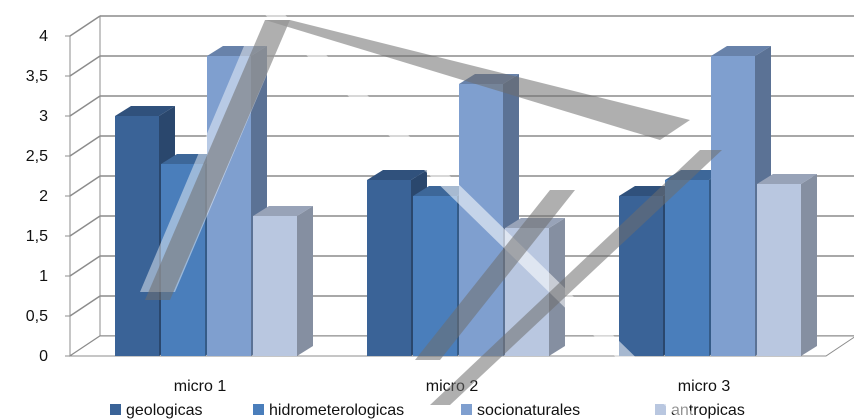 The height and width of the screenshot is (419, 854). I want to click on y-tick-label: 0, so click(43, 356).